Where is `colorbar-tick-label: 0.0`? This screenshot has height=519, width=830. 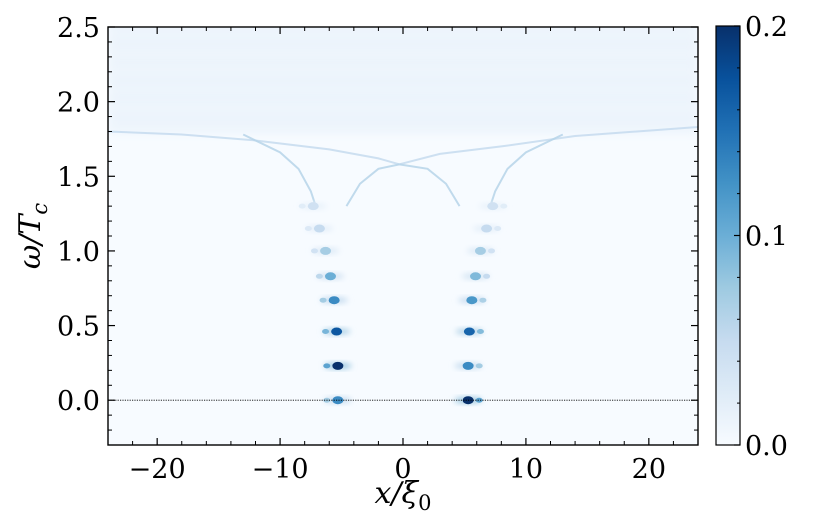 colorbar-tick-label: 0.0 is located at coordinates (766, 446).